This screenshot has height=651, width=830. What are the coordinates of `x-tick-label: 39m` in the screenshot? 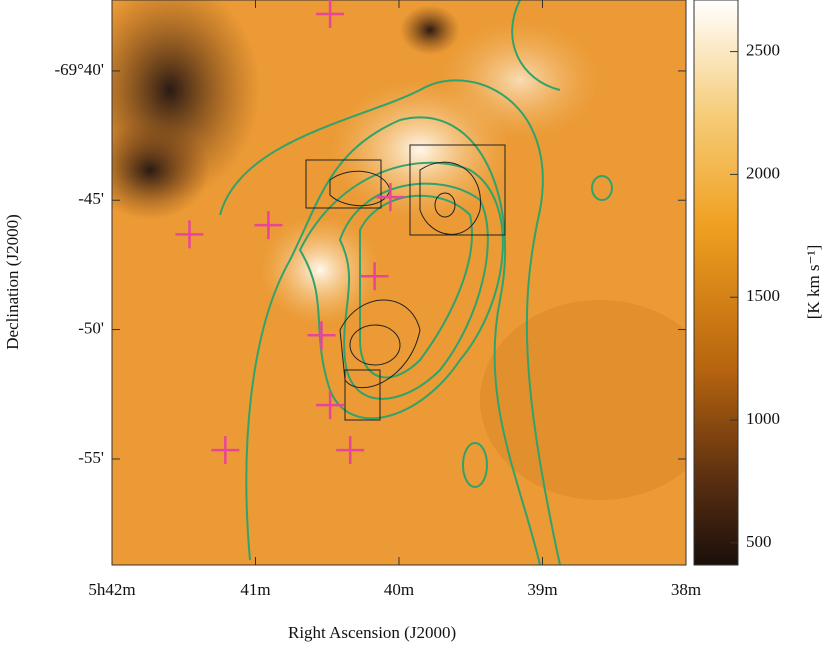 It's located at (542, 589).